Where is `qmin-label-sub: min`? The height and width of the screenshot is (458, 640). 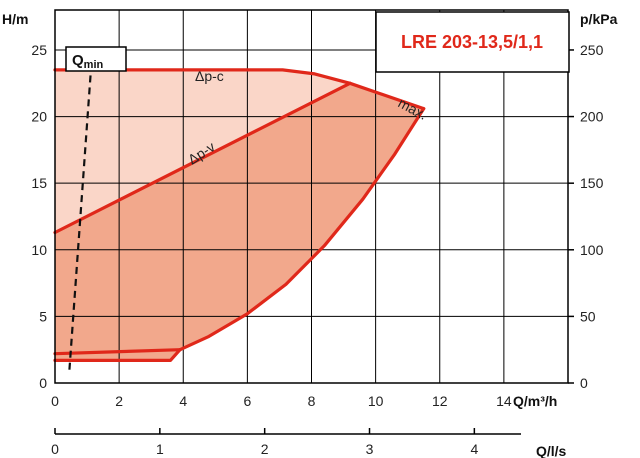
qmin-label-sub: min is located at coordinates (94, 65).